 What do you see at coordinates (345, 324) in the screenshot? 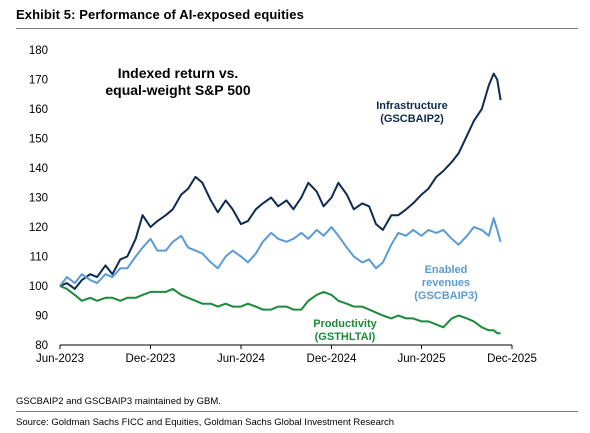
I see `series-label-productivity-line-1: Productivity` at bounding box center [345, 324].